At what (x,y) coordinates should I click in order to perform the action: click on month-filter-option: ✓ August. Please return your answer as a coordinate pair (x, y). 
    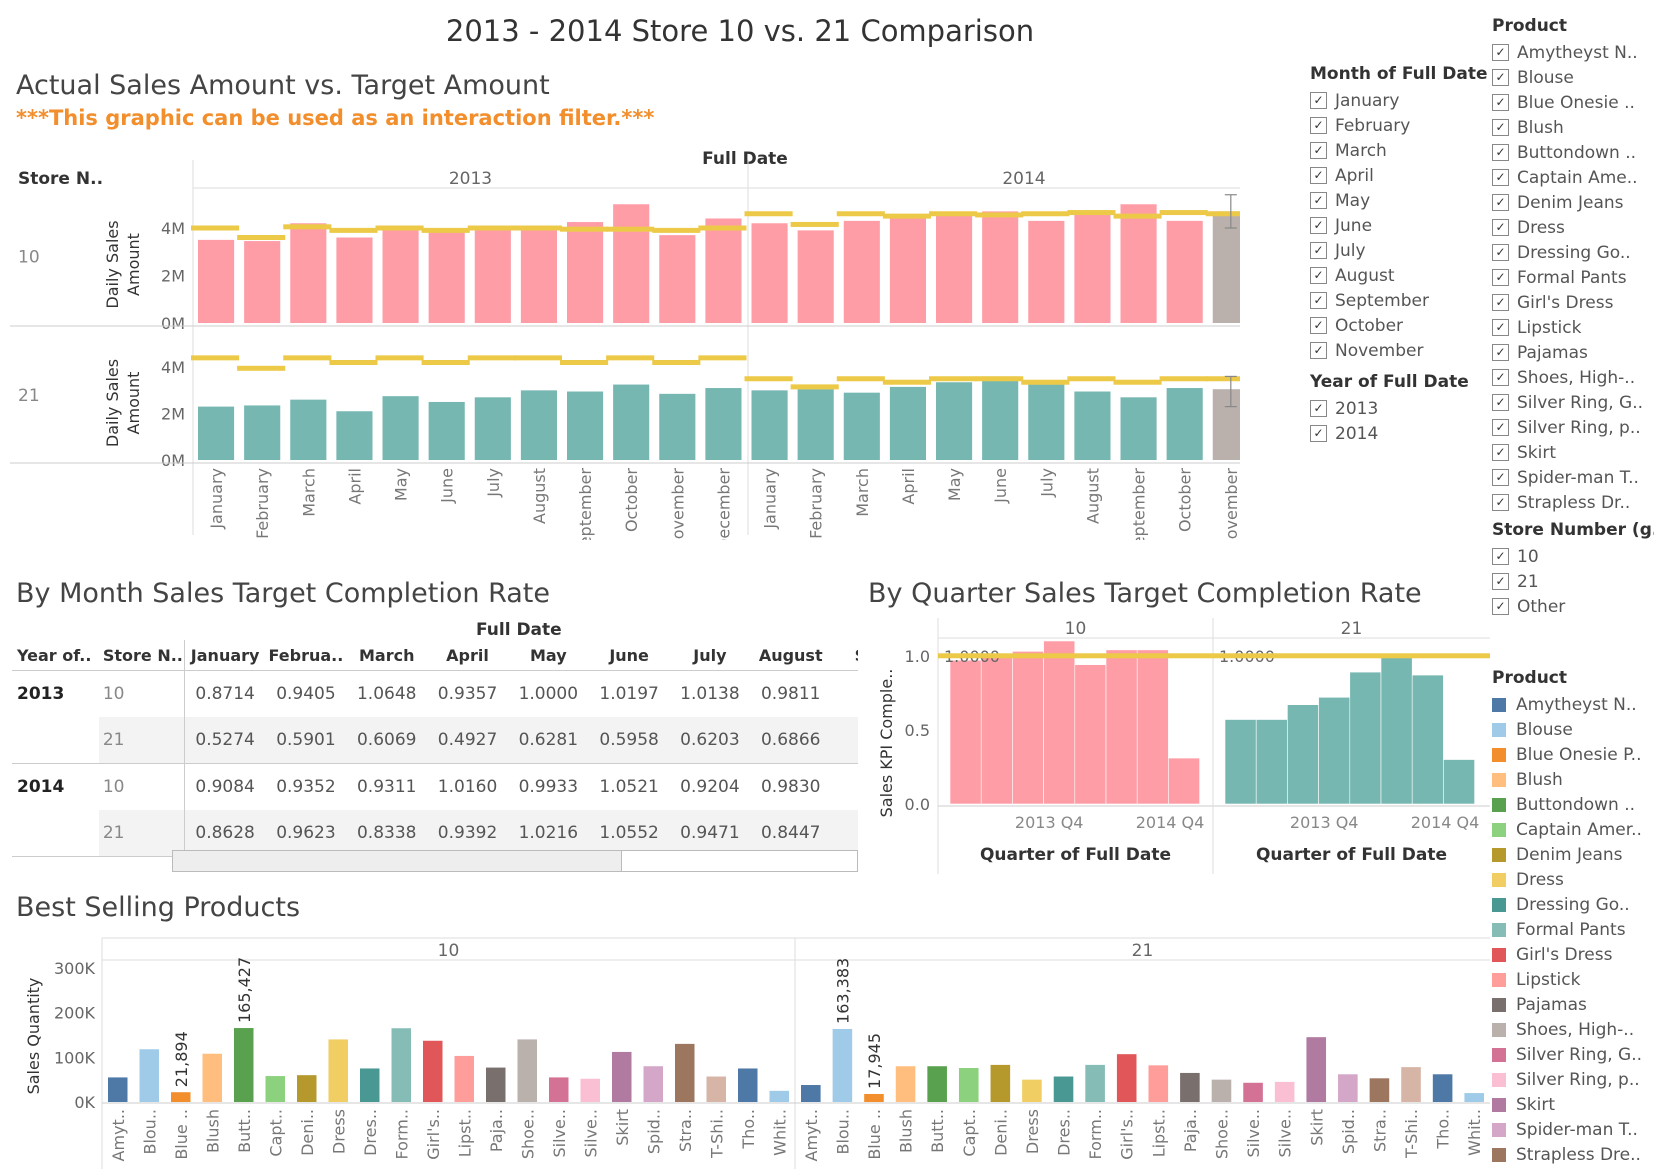
    Looking at the image, I should click on (1397, 275).